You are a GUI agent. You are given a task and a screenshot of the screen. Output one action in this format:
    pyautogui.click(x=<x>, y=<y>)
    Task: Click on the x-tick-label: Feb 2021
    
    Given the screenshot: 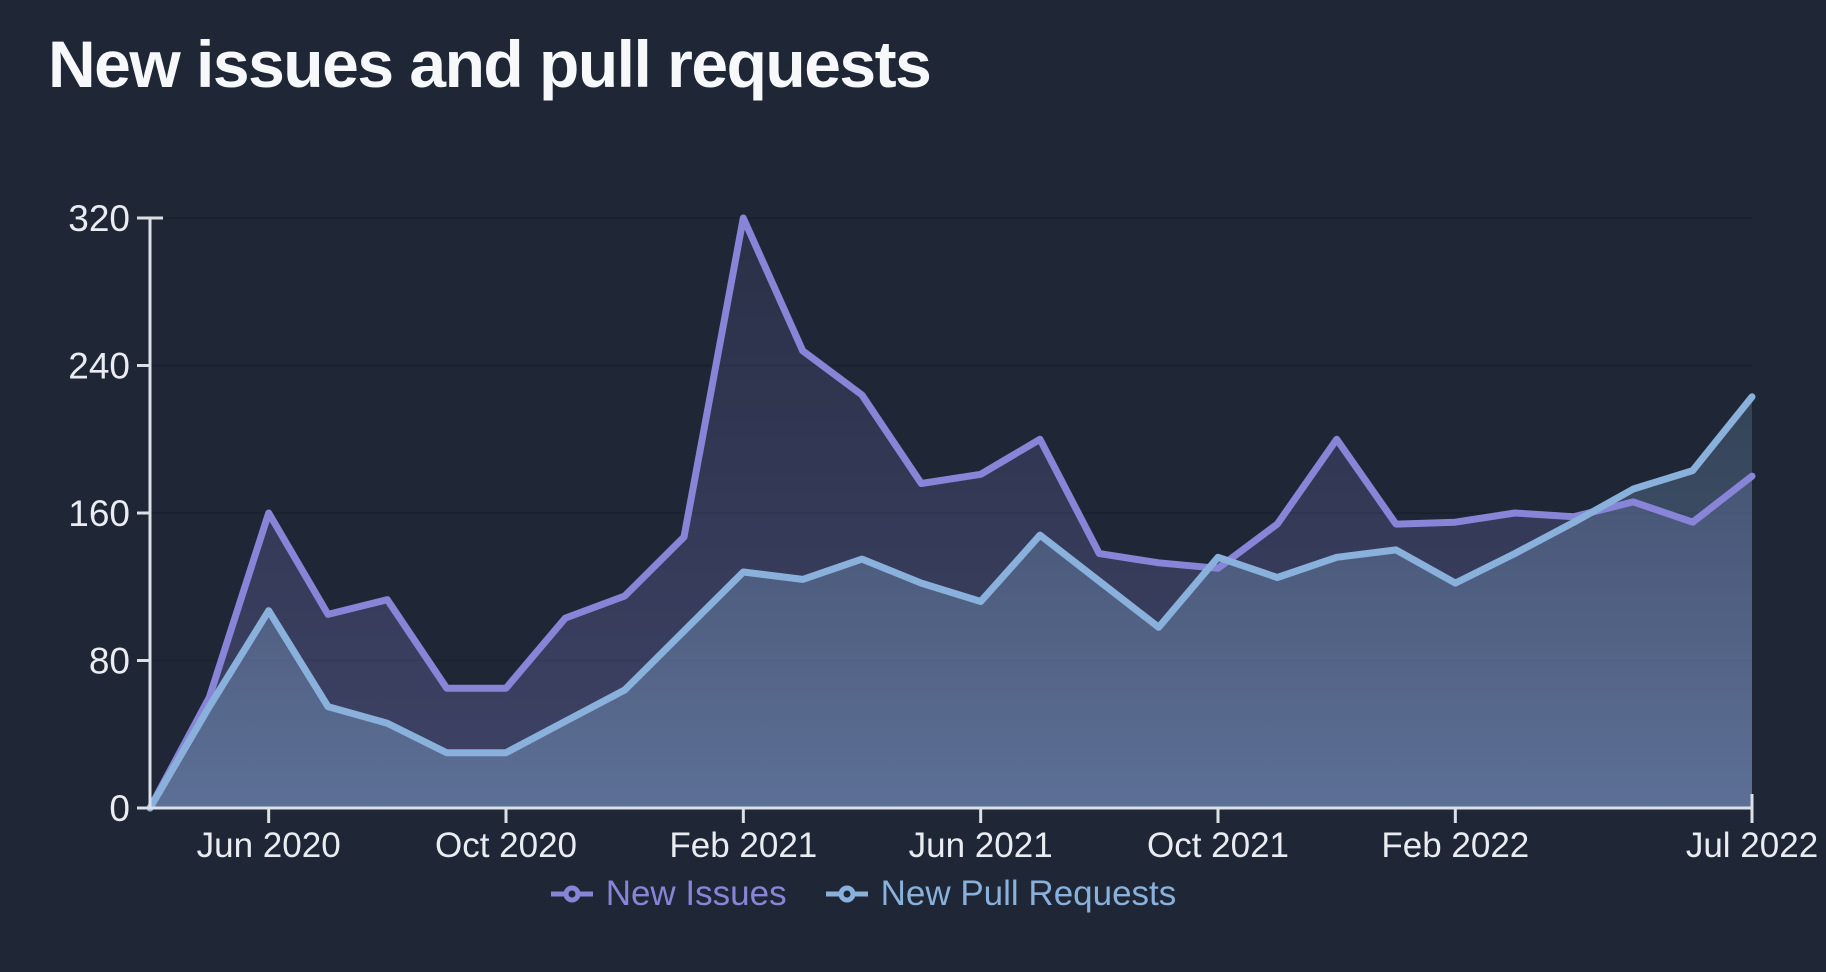 What is the action you would take?
    pyautogui.click(x=743, y=845)
    